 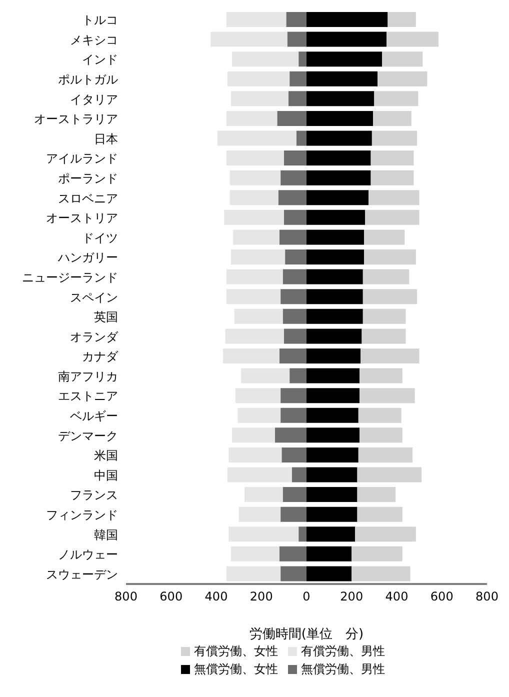 What do you see at coordinates (76, 119) in the screenshot?
I see `y-tick-label: オーストラリア` at bounding box center [76, 119].